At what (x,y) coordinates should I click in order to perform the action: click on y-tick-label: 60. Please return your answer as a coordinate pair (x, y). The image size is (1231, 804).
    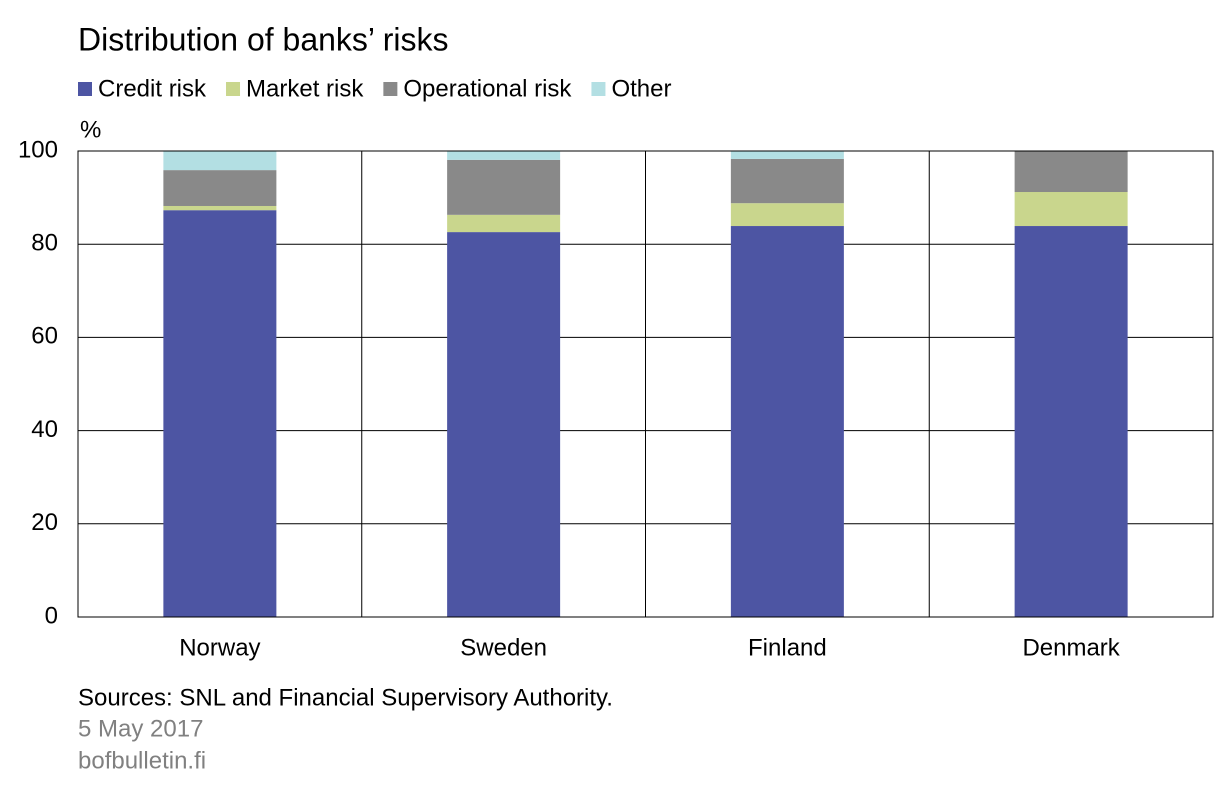
    Looking at the image, I should click on (44, 336).